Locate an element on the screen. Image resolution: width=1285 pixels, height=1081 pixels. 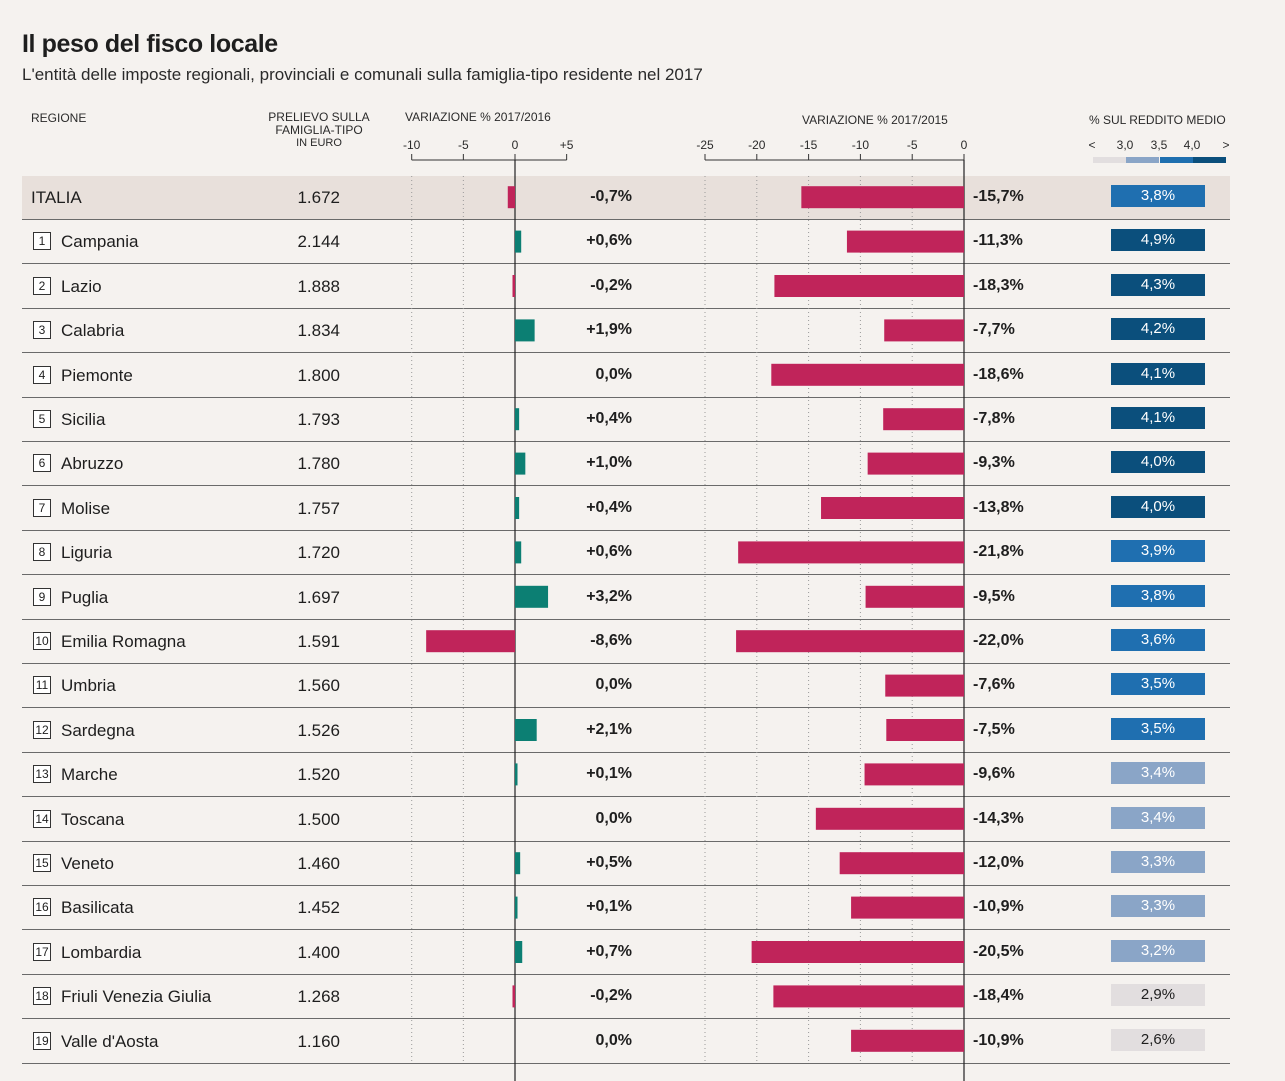
variation-2015-label: -9,3% is located at coordinates (994, 463).